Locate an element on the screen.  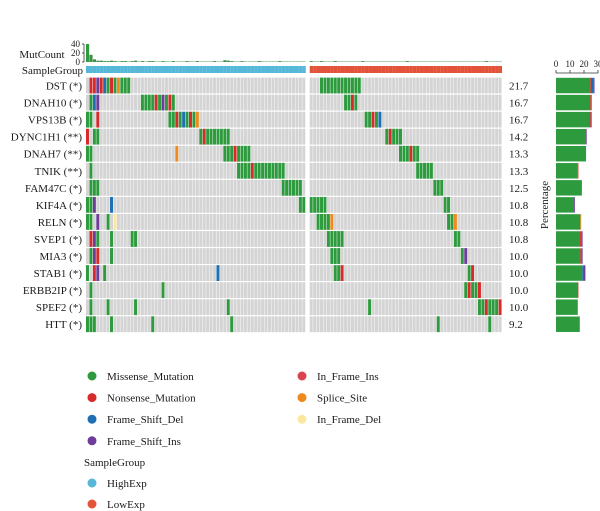
gene-label: RELN (*) is located at coordinates (60, 223).